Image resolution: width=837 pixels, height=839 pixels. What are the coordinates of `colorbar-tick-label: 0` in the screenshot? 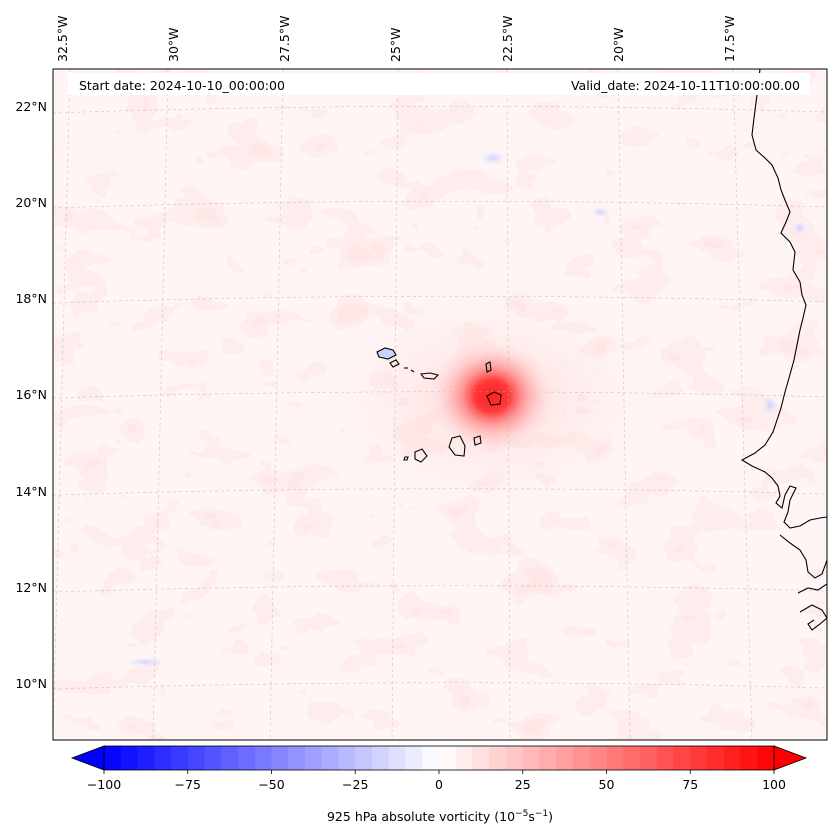 It's located at (439, 784).